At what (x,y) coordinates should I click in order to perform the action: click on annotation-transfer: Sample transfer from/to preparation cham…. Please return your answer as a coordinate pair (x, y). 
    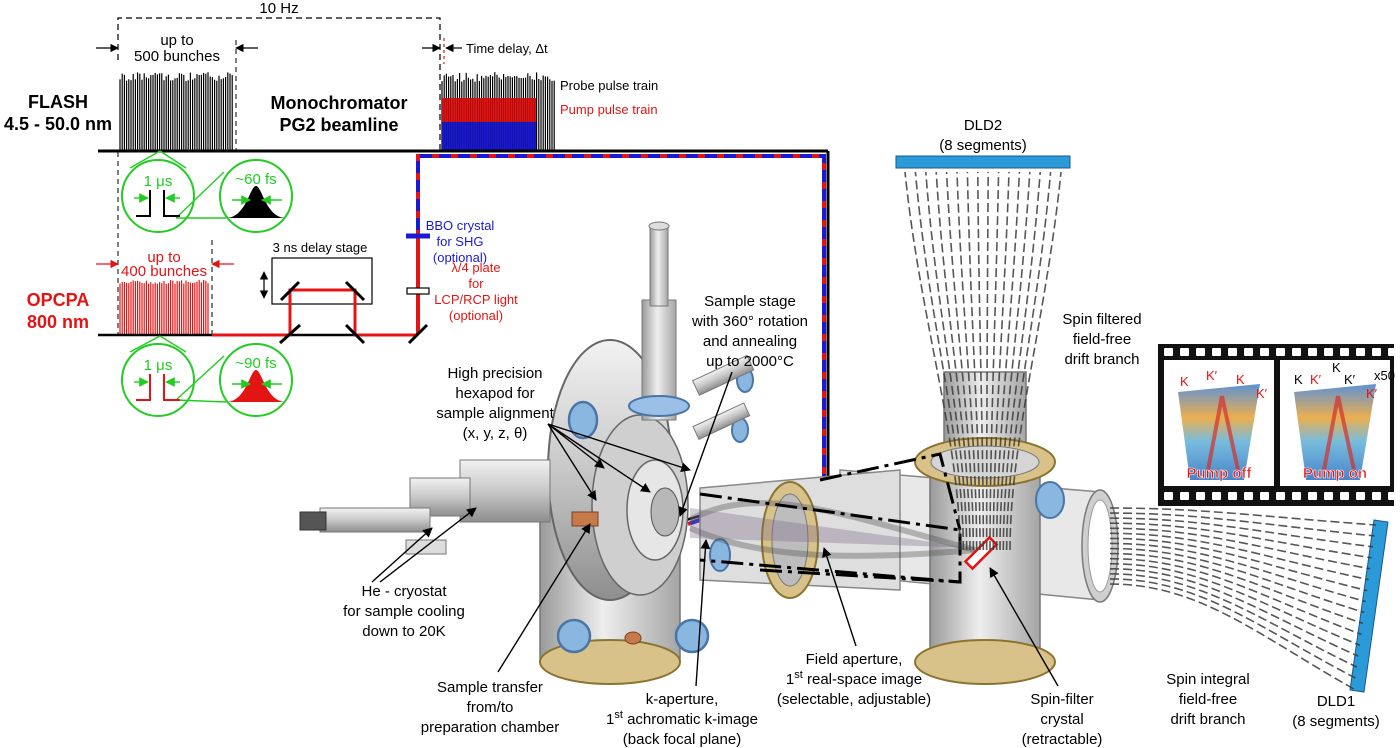
    Looking at the image, I should click on (506, 629).